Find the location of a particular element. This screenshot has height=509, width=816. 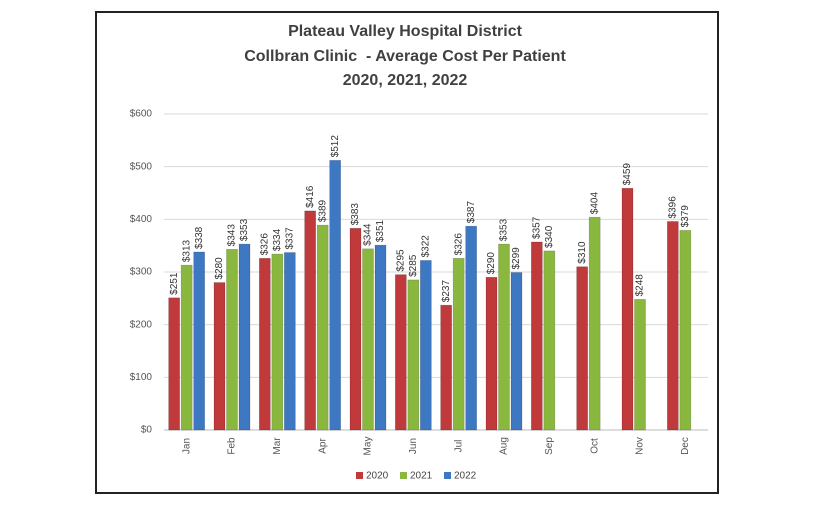

data-label: $334 is located at coordinates (277, 239).